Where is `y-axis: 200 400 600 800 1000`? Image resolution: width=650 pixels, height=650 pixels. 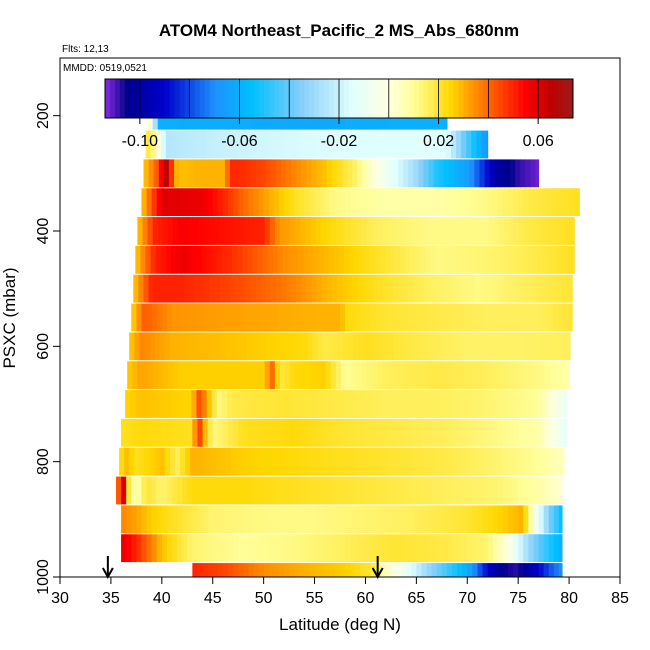 y-axis: 200 400 600 800 1000 is located at coordinates (47, 348).